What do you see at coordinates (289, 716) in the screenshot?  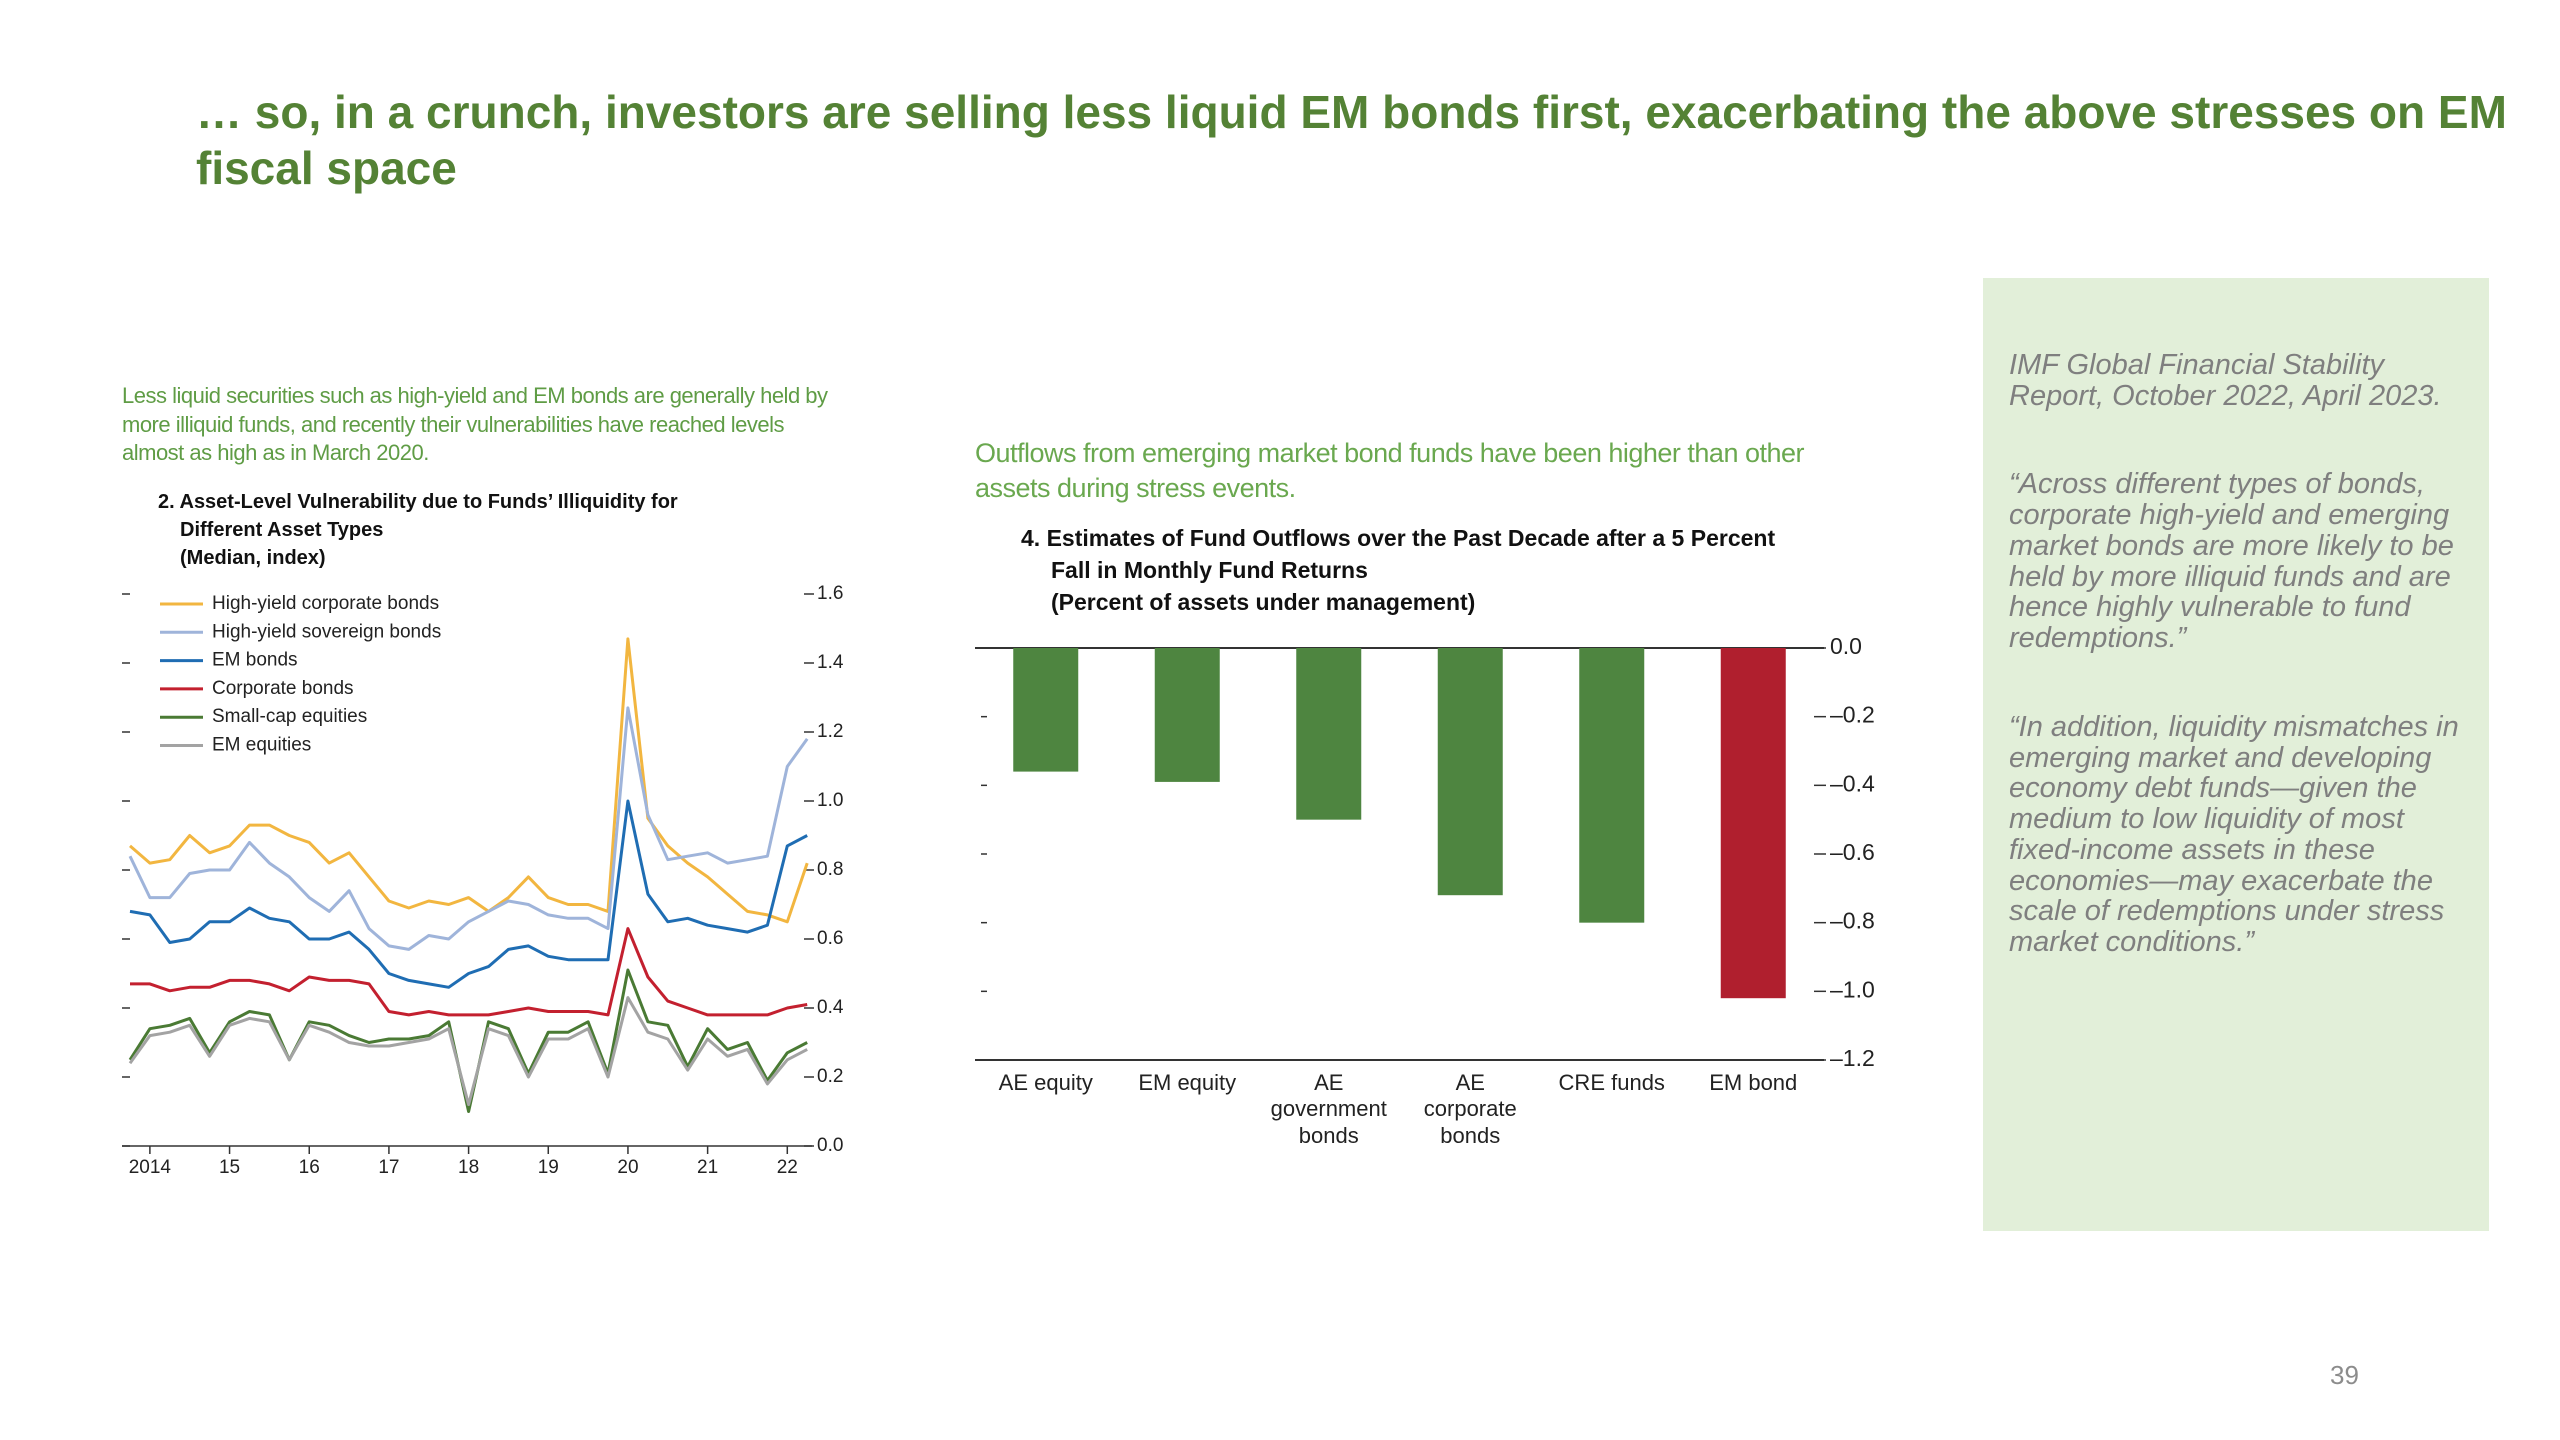 I see `legend-label: Small-cap equities` at bounding box center [289, 716].